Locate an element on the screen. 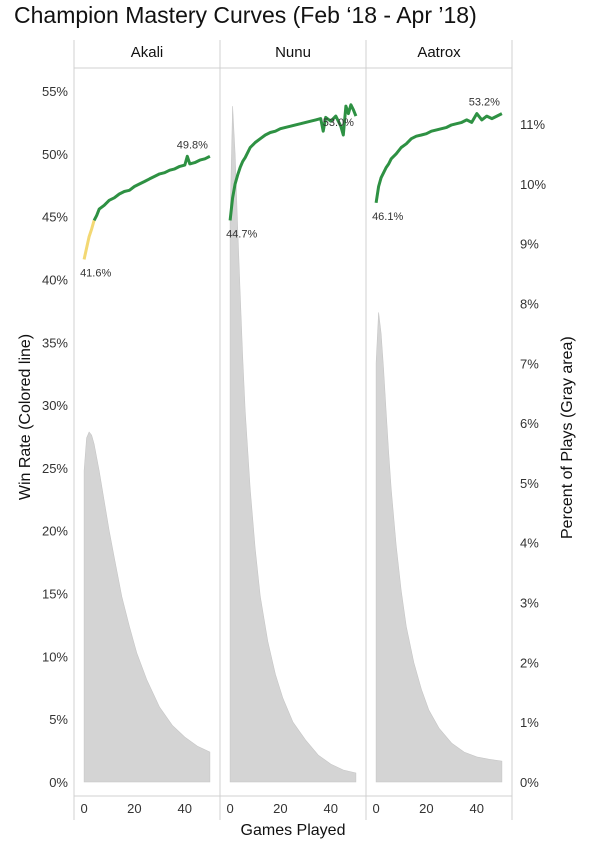 This screenshot has height=846, width=594. panel-label-akali: Akali is located at coordinates (147, 52).